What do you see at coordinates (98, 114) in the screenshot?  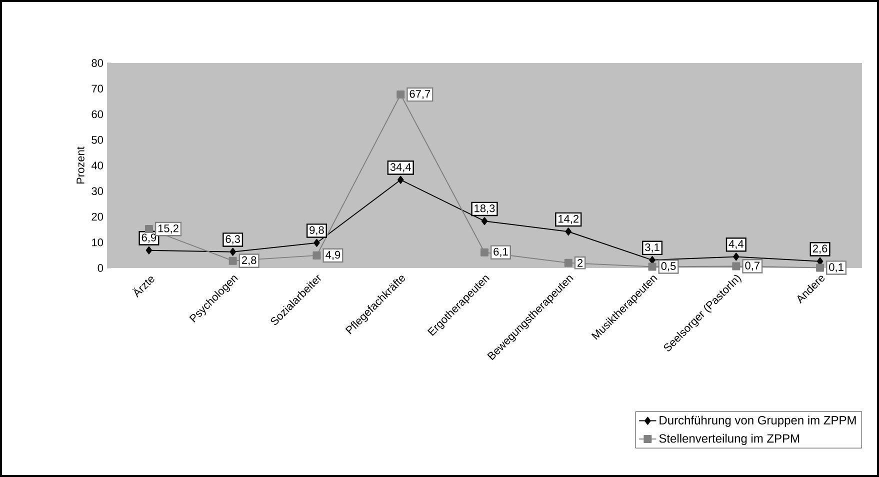 I see `y-tick-label: 60` at bounding box center [98, 114].